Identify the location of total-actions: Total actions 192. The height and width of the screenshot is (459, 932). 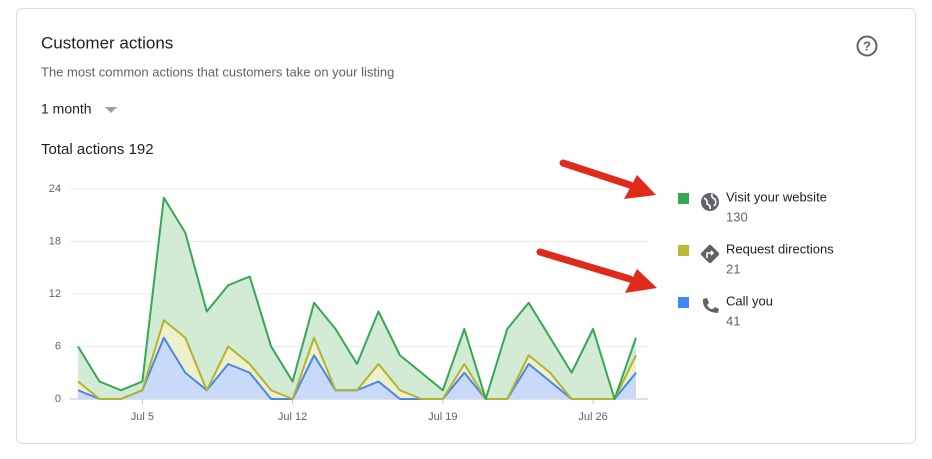
(97, 149).